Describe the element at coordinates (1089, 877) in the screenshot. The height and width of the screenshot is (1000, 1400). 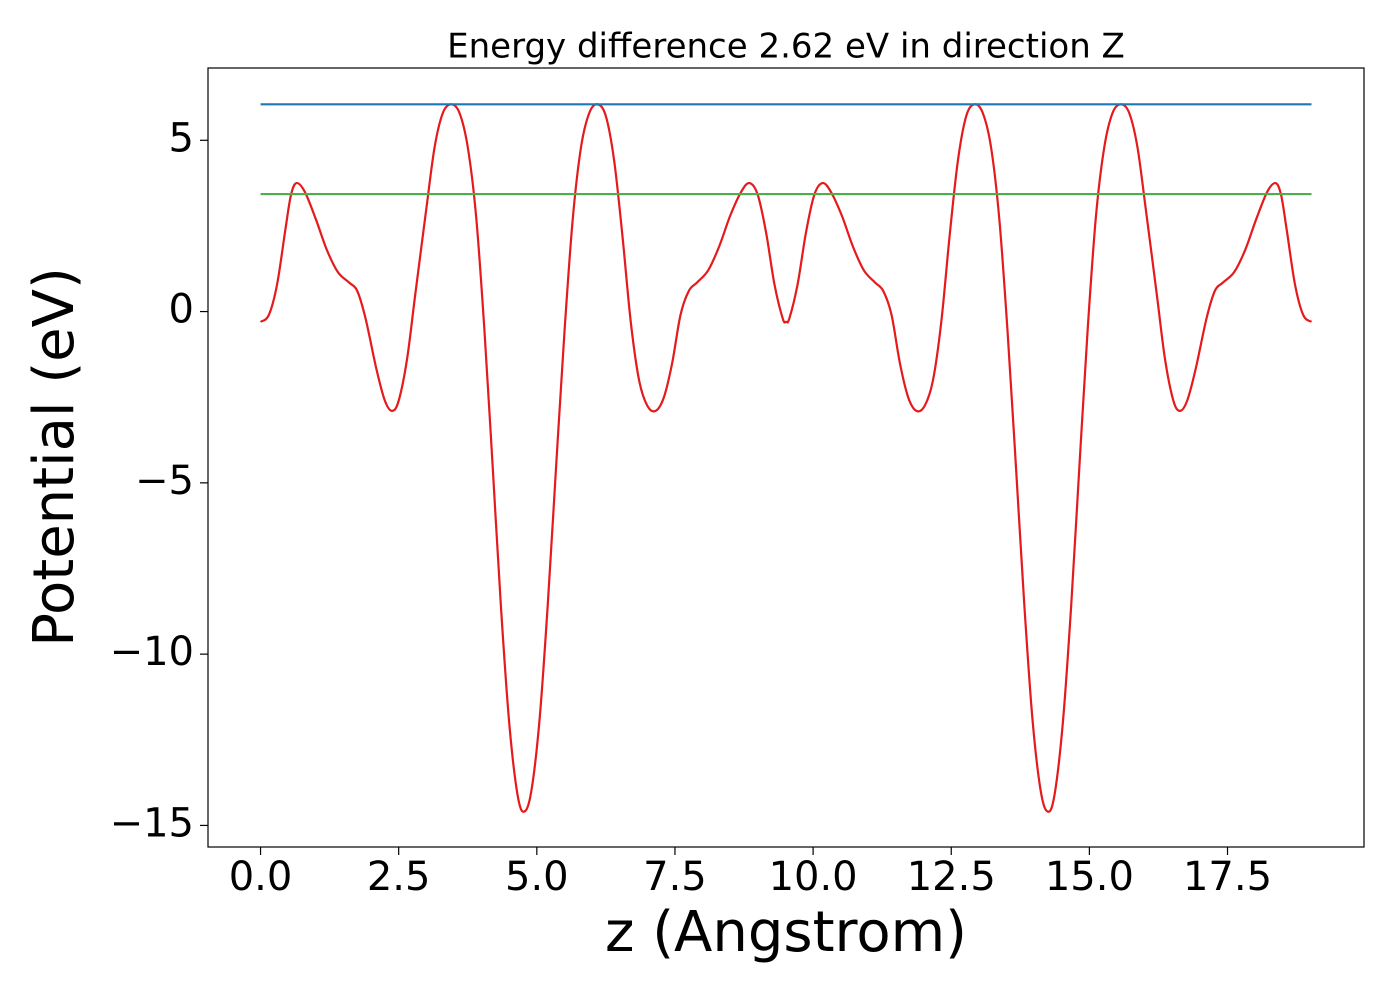
I see `x-tick-label: 15.0` at that location.